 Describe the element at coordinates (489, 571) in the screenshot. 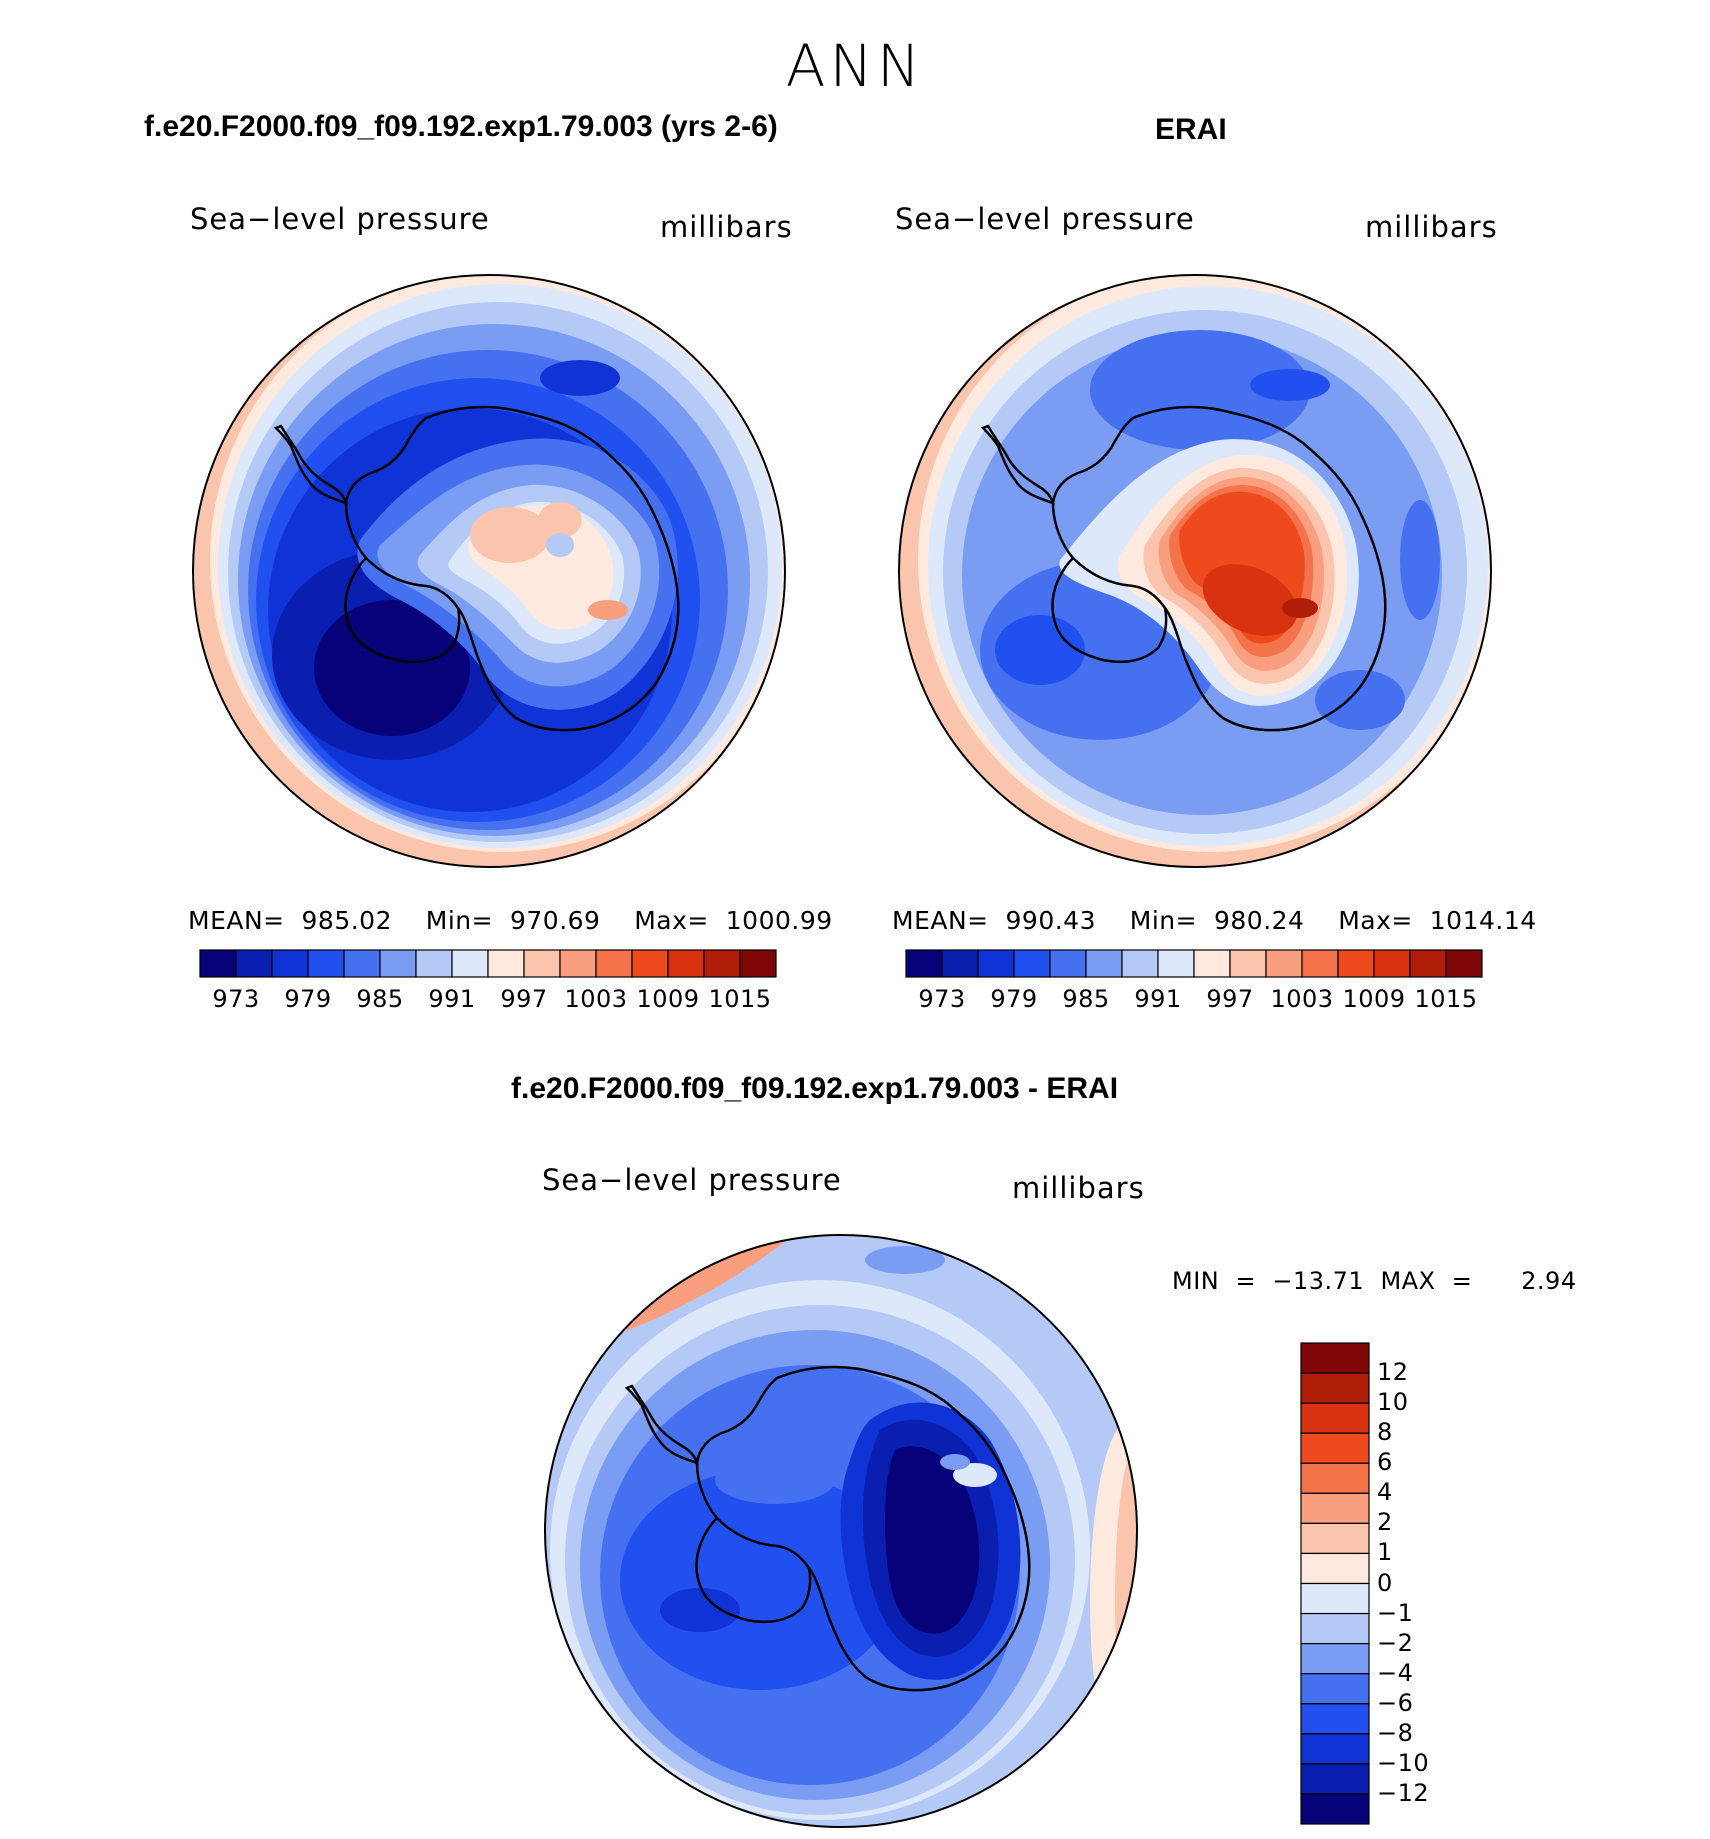

I see `panel1-map` at that location.